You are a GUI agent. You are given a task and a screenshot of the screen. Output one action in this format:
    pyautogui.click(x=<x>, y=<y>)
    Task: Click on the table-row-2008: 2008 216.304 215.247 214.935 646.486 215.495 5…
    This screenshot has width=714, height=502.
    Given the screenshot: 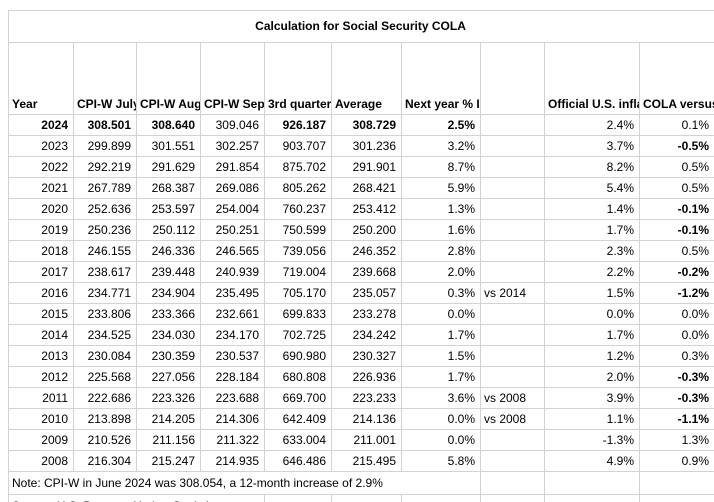 What is the action you would take?
    pyautogui.click(x=361, y=461)
    